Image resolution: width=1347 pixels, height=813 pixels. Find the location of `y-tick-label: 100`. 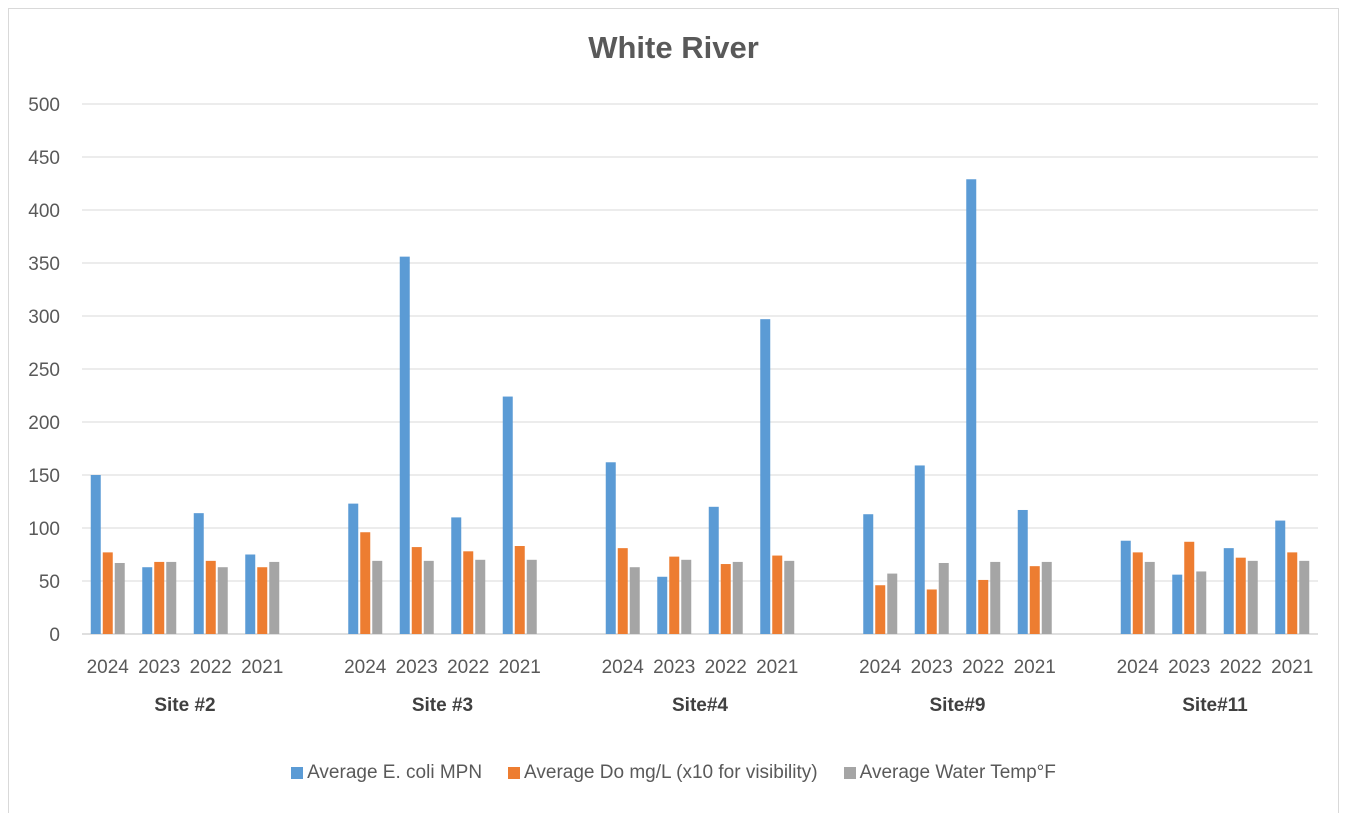

y-tick-label: 100 is located at coordinates (44, 529).